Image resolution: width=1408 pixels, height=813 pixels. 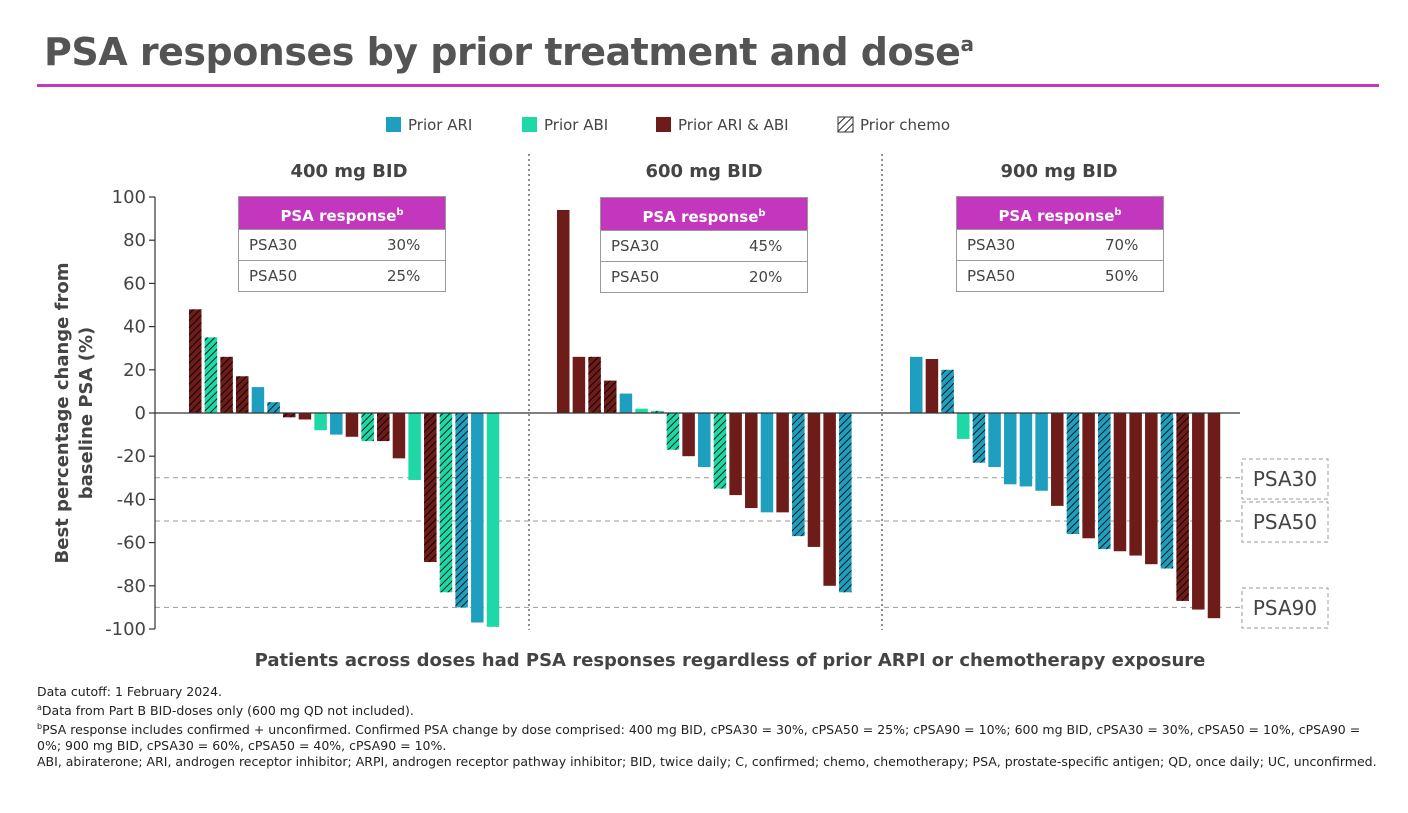 What do you see at coordinates (703, 171) in the screenshot?
I see `panel-label: 600 mg BID` at bounding box center [703, 171].